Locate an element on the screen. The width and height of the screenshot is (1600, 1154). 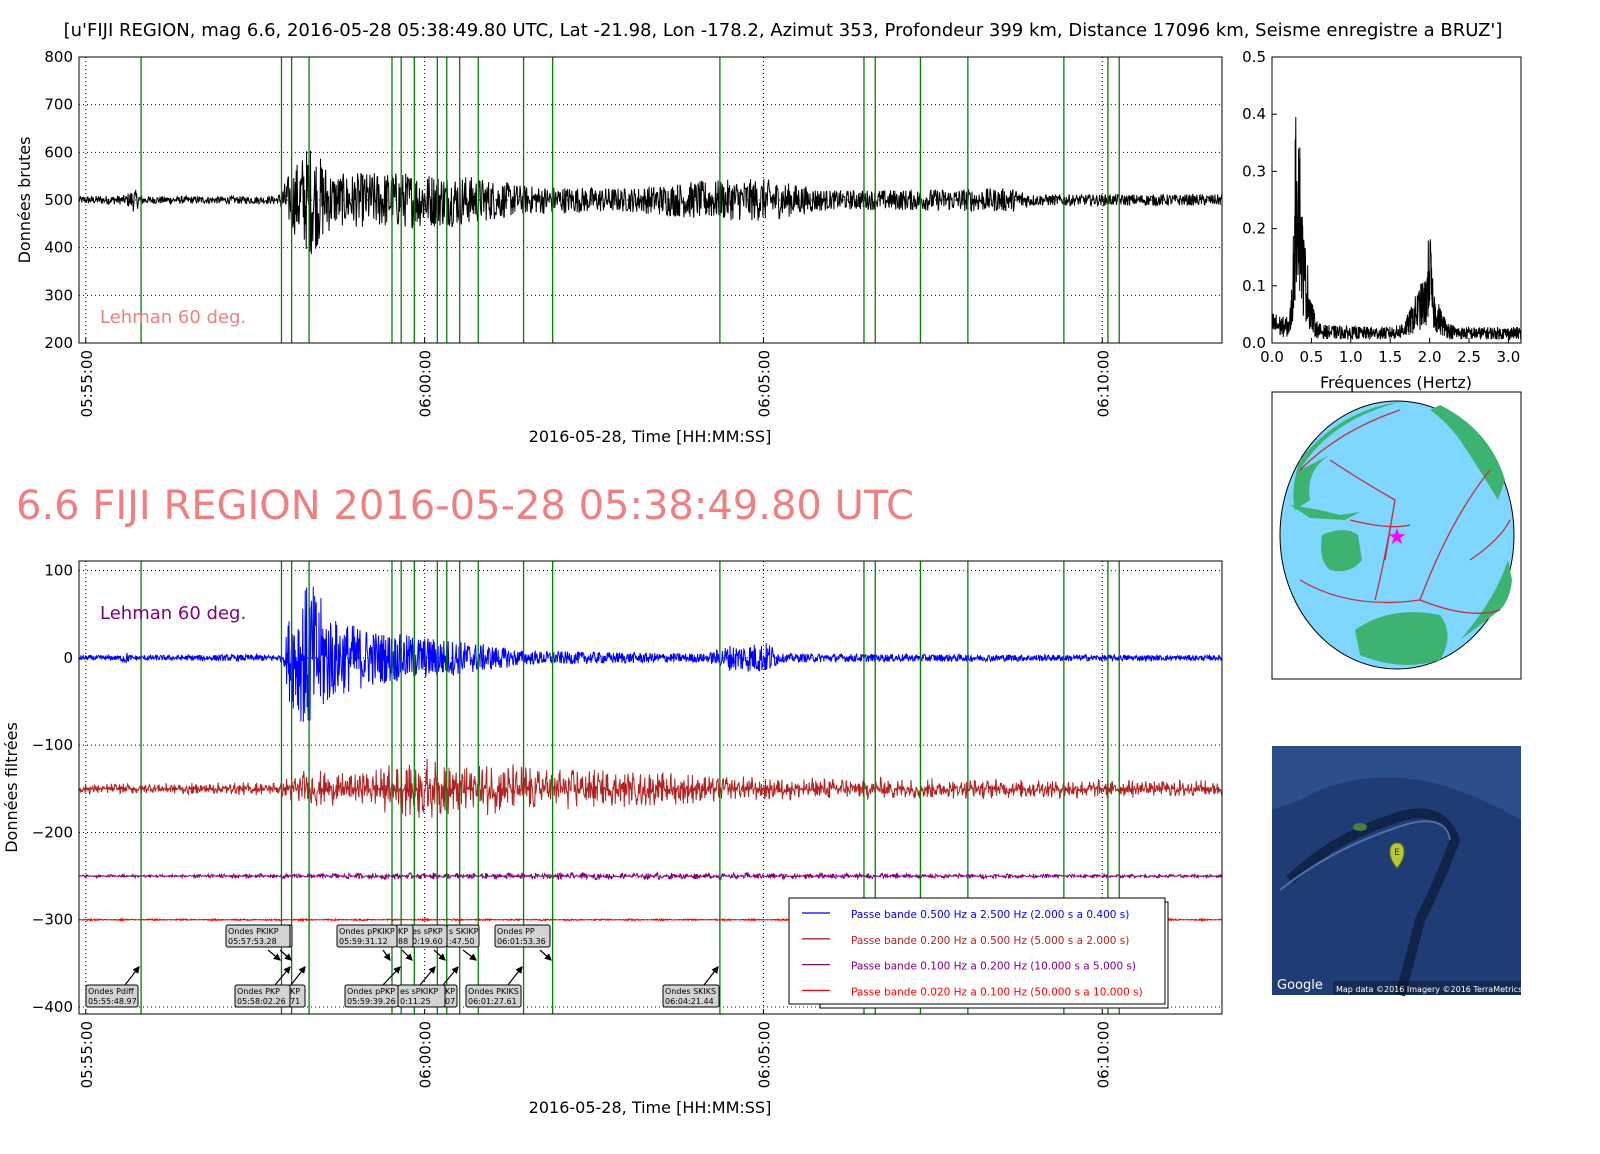
epicenter-star-icon: ★ is located at coordinates (1397, 537).